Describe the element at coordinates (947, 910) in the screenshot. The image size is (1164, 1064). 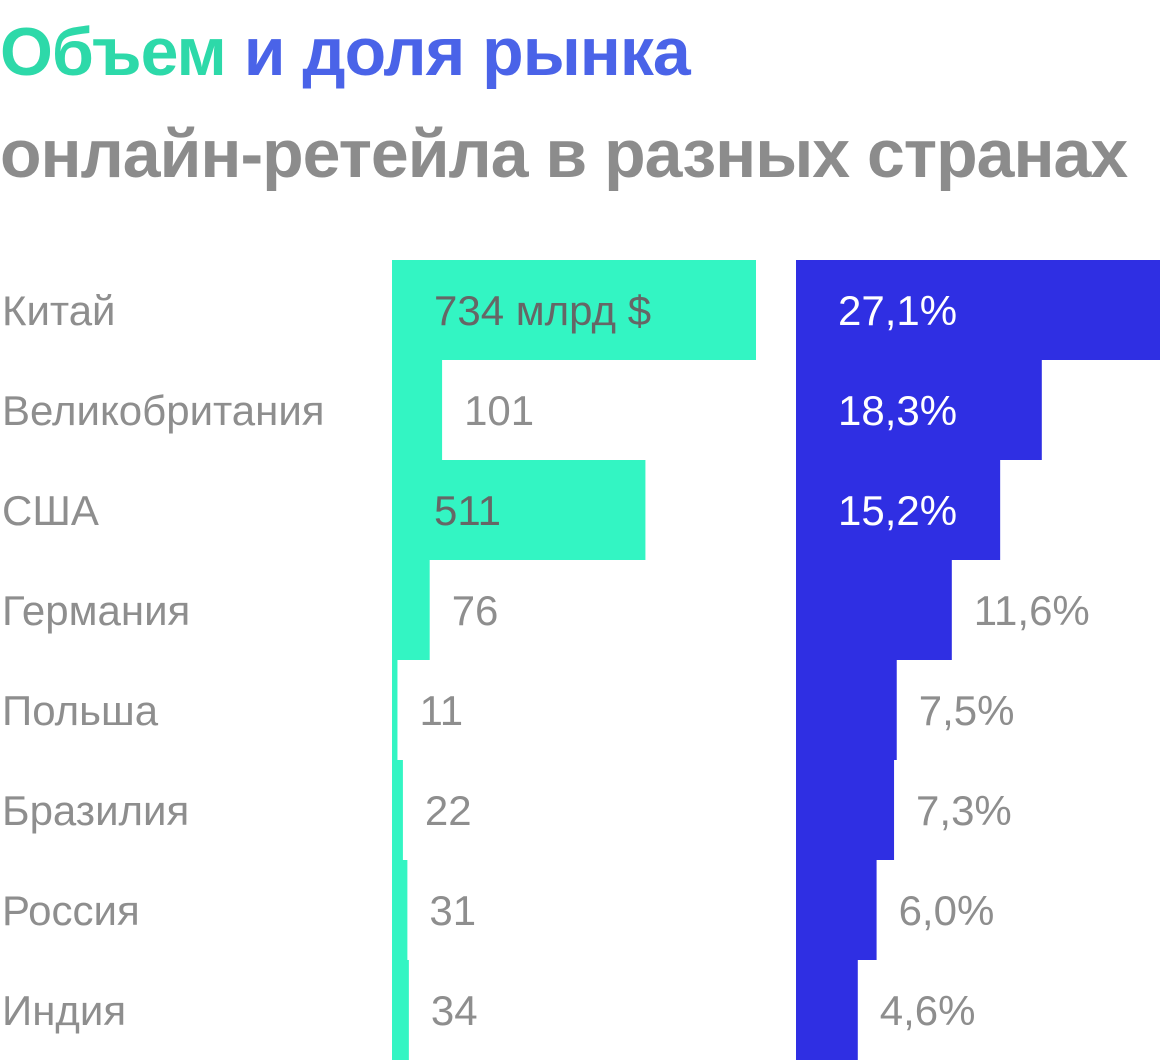
I see `share-value-label: 6,0%` at that location.